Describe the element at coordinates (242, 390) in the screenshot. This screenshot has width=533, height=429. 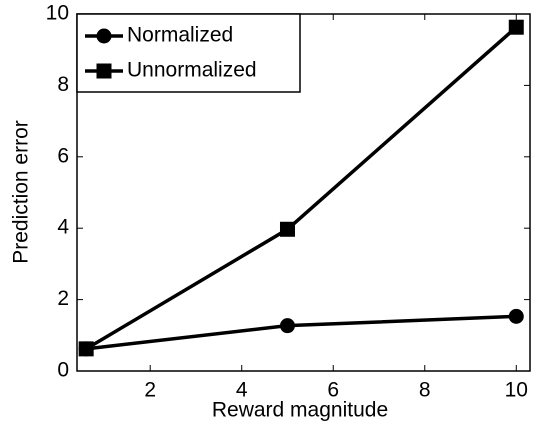
I see `x-tick-label: 4` at that location.